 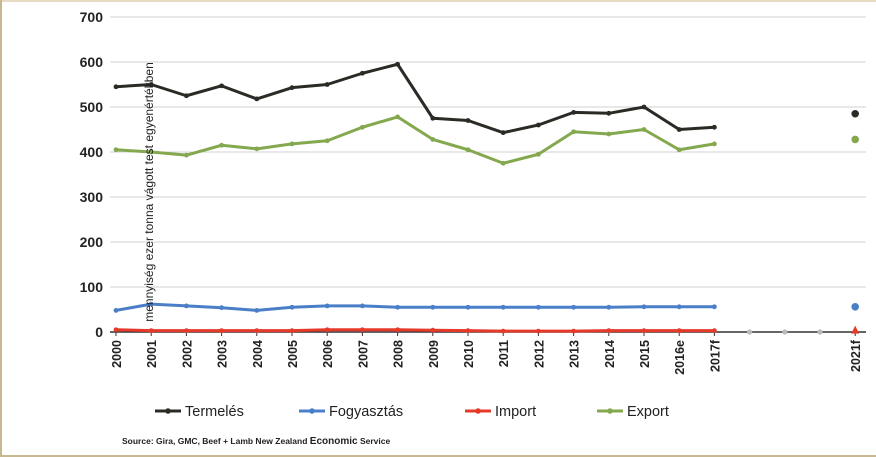 I want to click on legend-label: Export, so click(x=648, y=412).